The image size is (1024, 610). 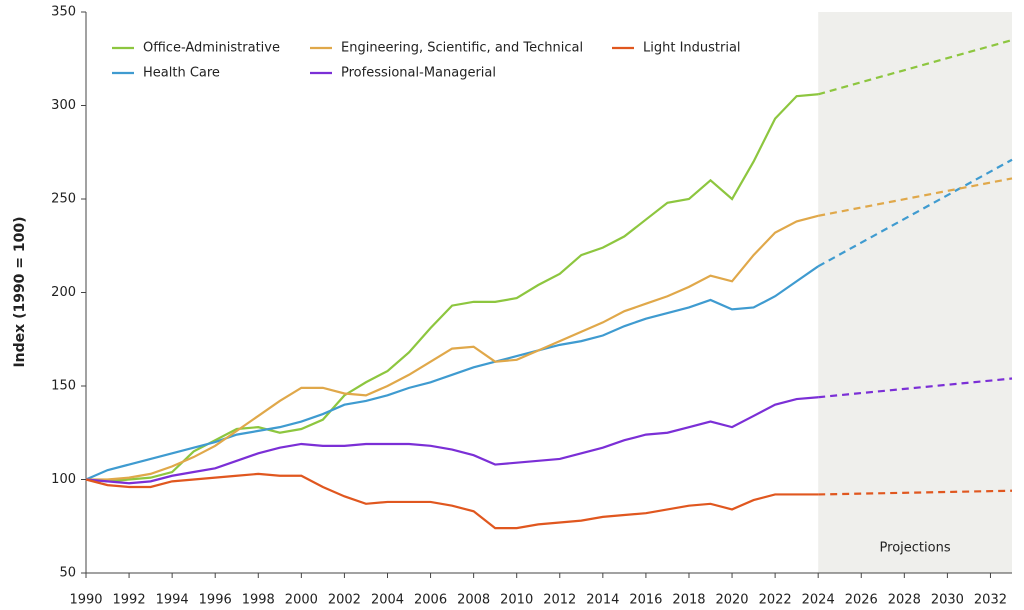 I want to click on x-tick-label: 2006, so click(x=430, y=600).